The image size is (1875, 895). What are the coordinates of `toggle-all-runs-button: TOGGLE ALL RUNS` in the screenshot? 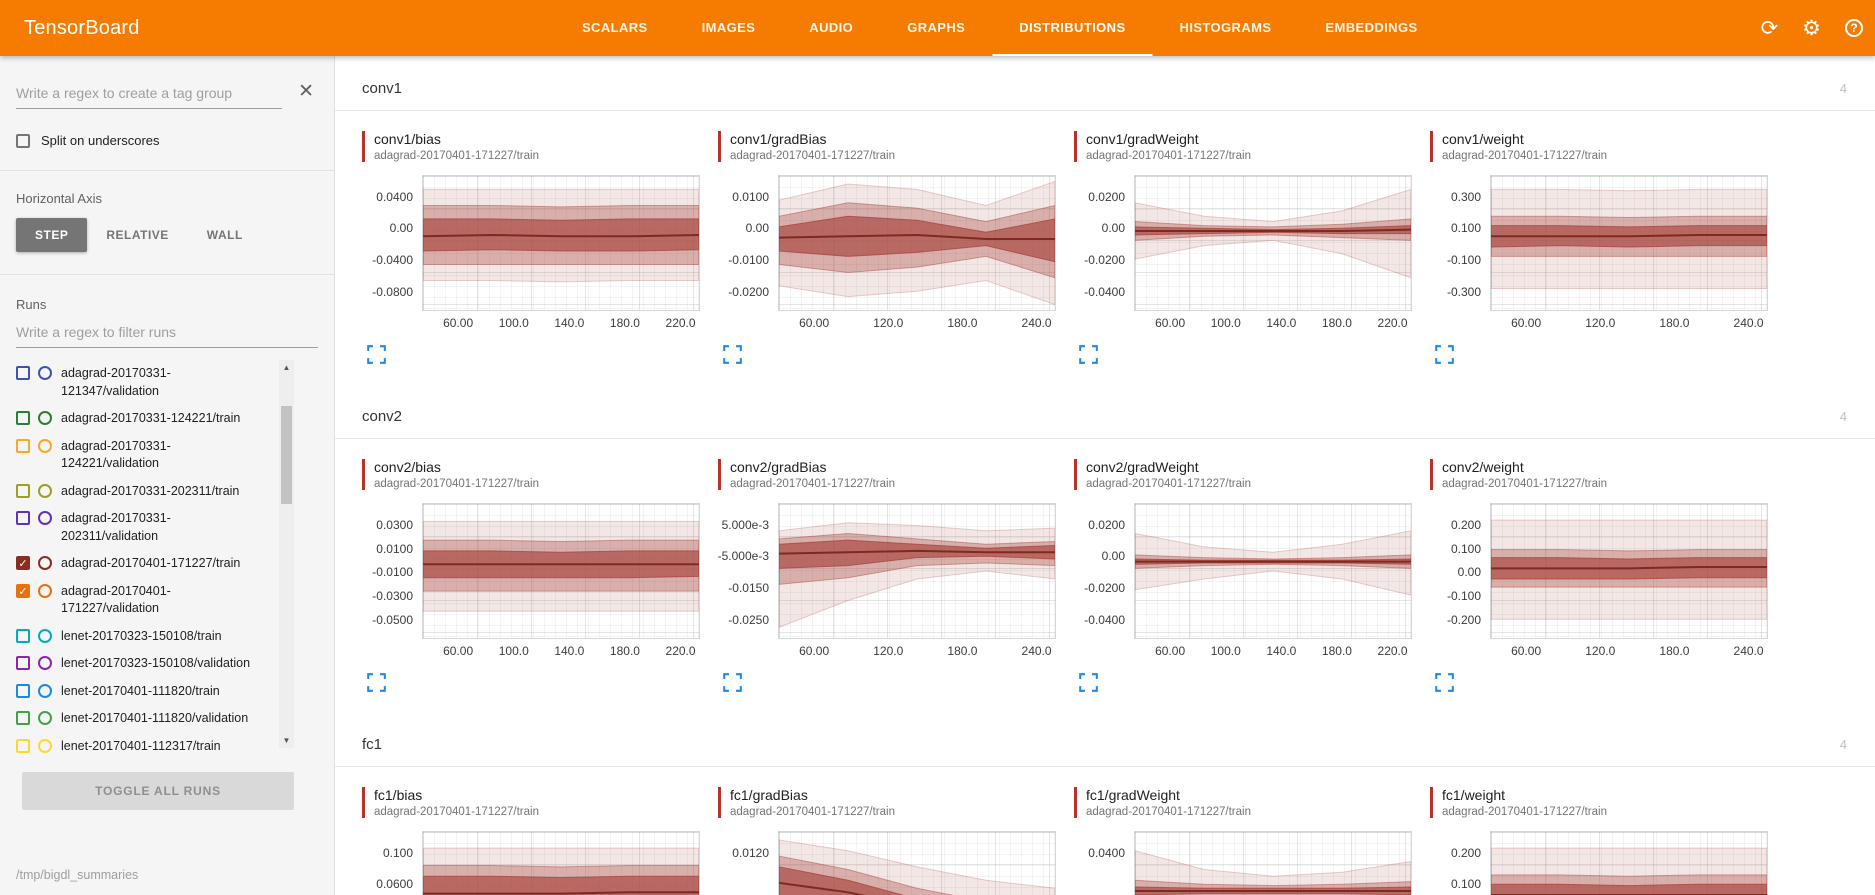 It's located at (158, 791).